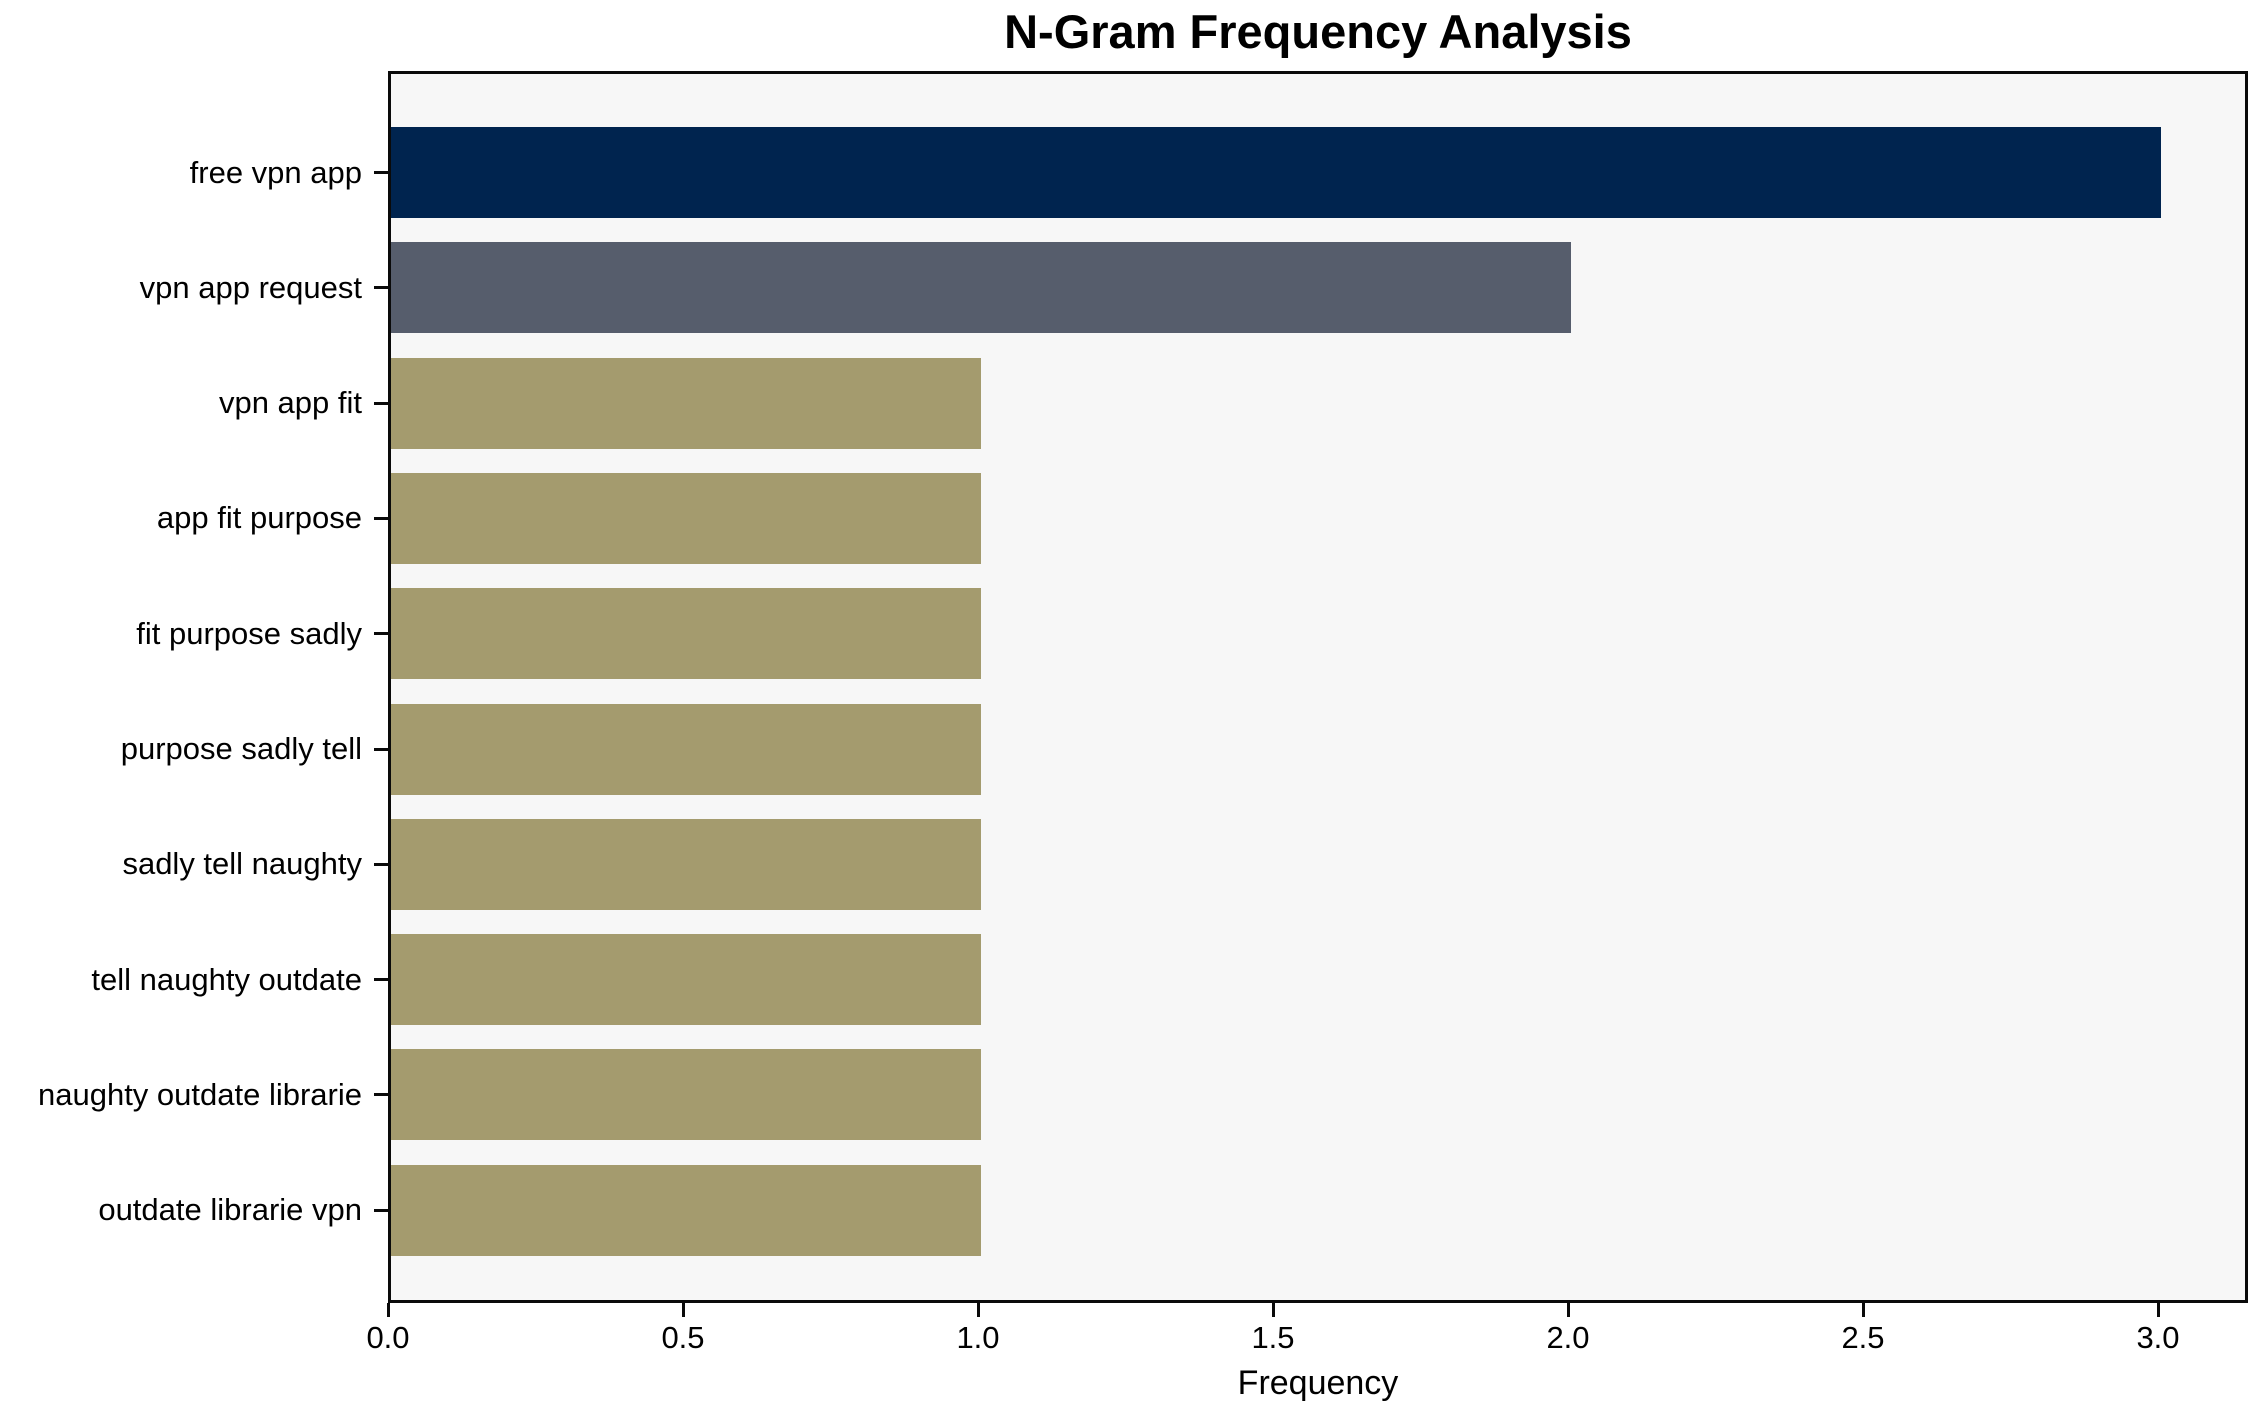  I want to click on bar-naughty-outdate-librarie, so click(686, 1095).